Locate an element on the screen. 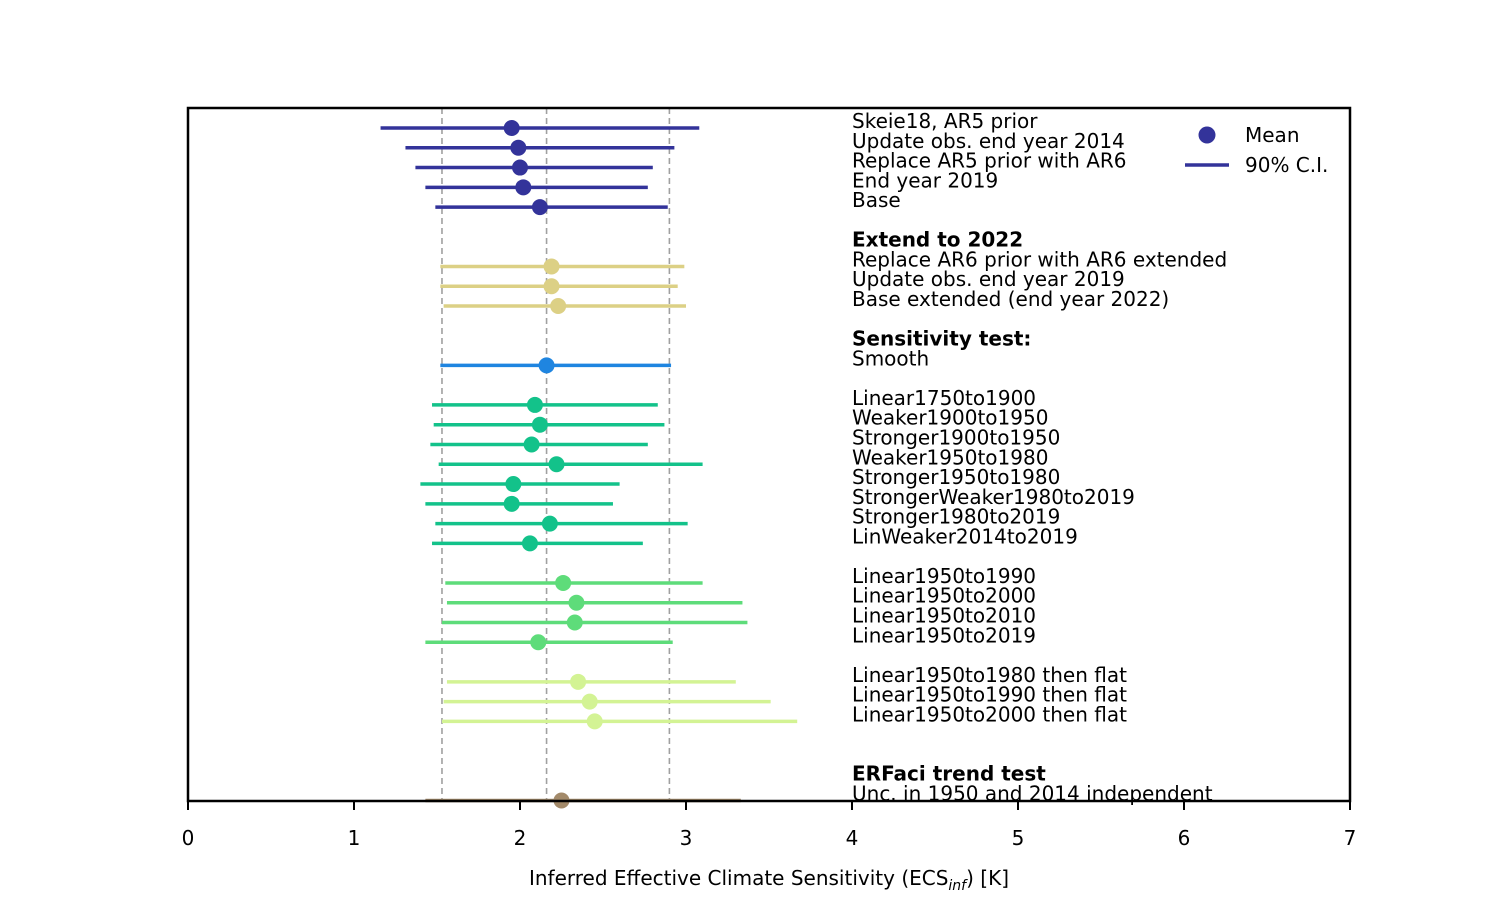  row-label-9: Linear1750to1900 is located at coordinates (944, 398).